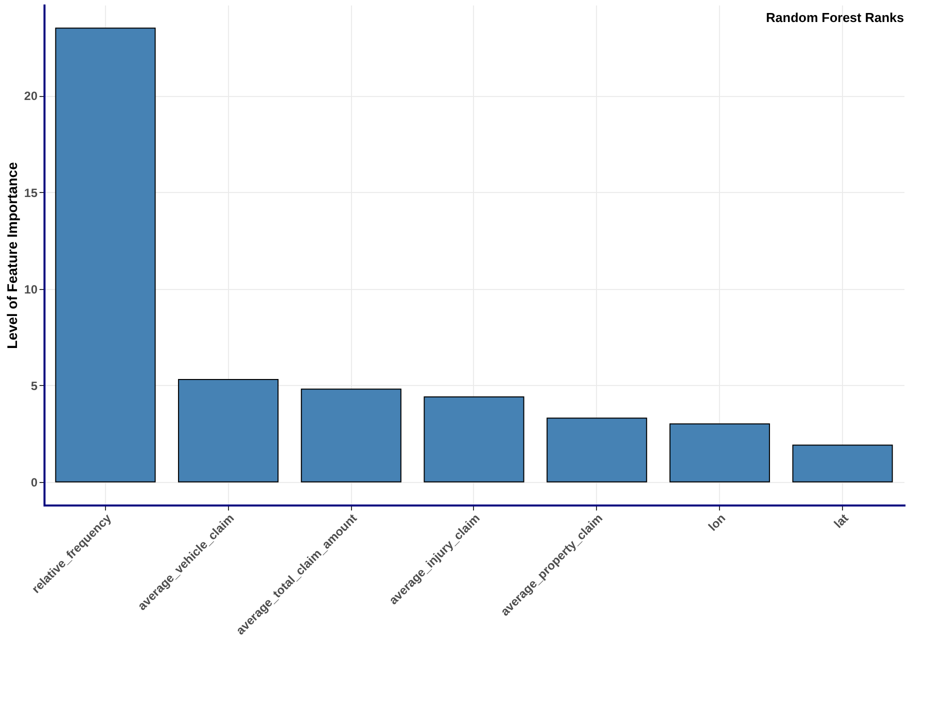 The image size is (950, 724). I want to click on x-tick-label: lat, so click(841, 521).